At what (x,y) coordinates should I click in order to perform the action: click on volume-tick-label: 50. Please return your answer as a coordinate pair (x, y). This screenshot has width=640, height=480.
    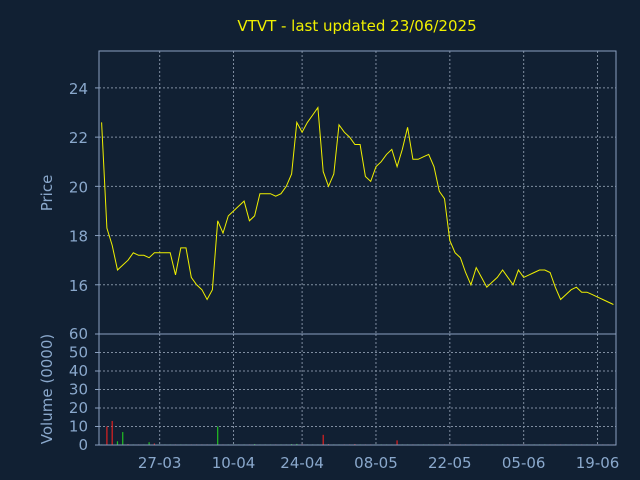
    Looking at the image, I should click on (78, 353).